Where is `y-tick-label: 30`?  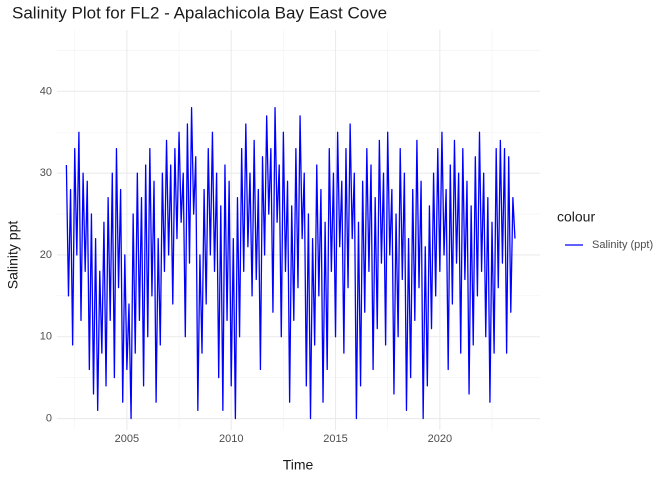 y-tick-label: 30 is located at coordinates (46, 173).